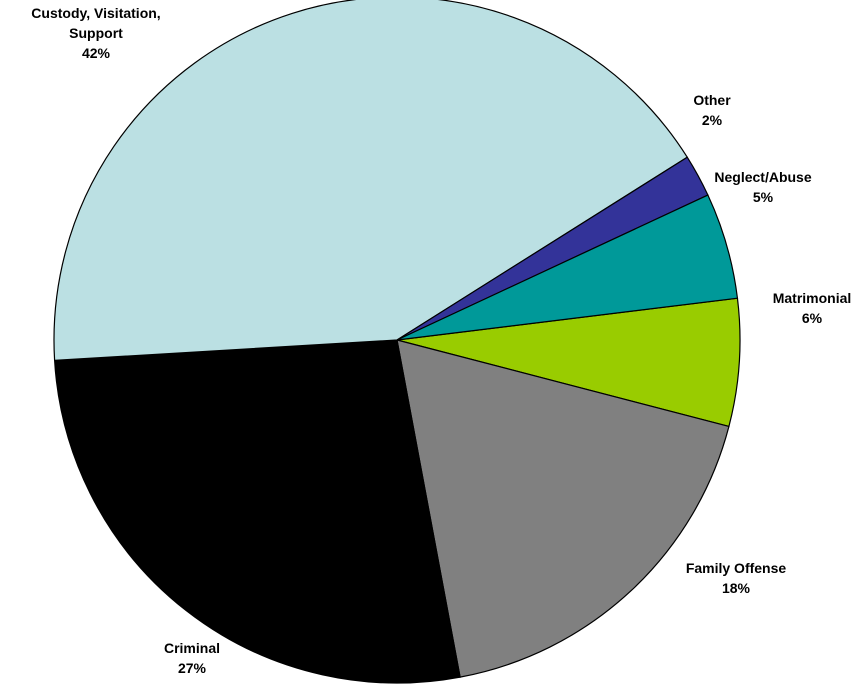 The image size is (860, 686). Describe the element at coordinates (567, 267) in the screenshot. I see `pie-slice-neglect-abuse` at that location.